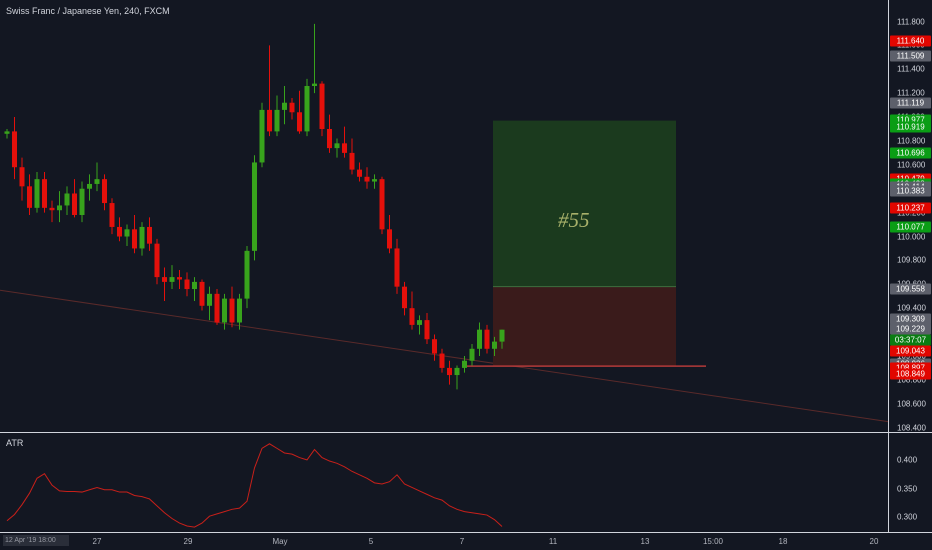 This screenshot has width=932, height=550. I want to click on atr-tick-label: 0.300, so click(907, 517).